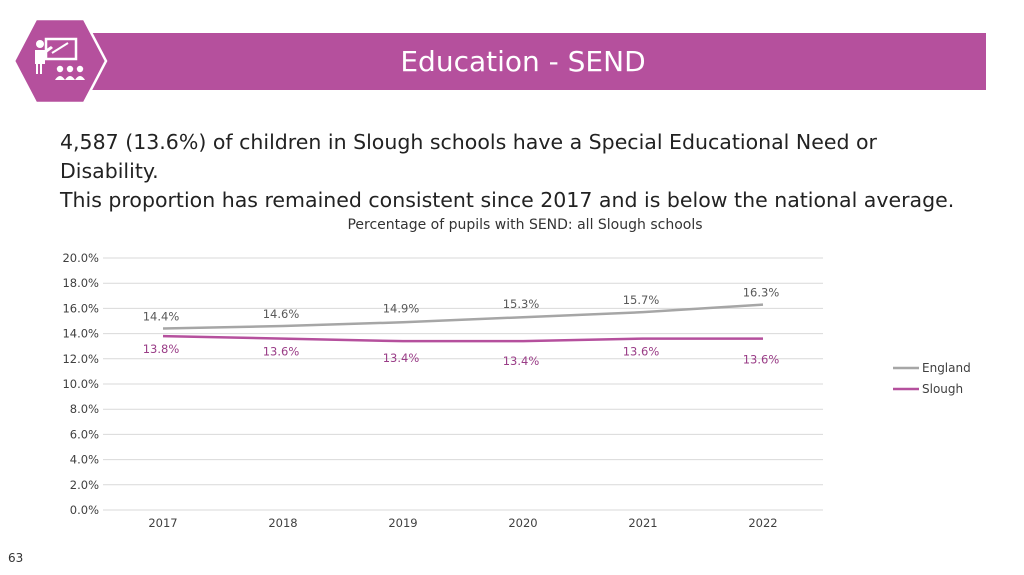  I want to click on data-label-england: 14.9%, so click(401, 308).